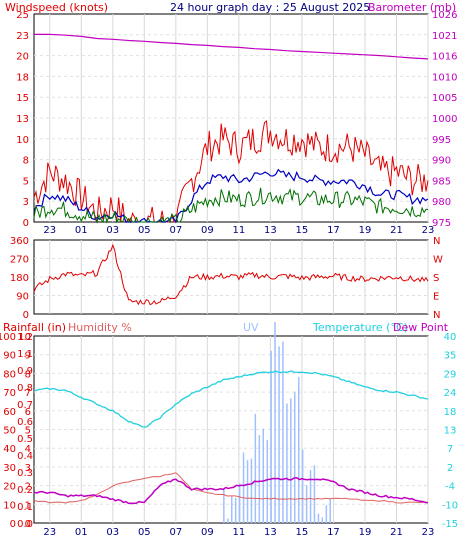  What do you see at coordinates (9, 487) in the screenshot?
I see `humidity-tick-label: 20` at bounding box center [9, 487].